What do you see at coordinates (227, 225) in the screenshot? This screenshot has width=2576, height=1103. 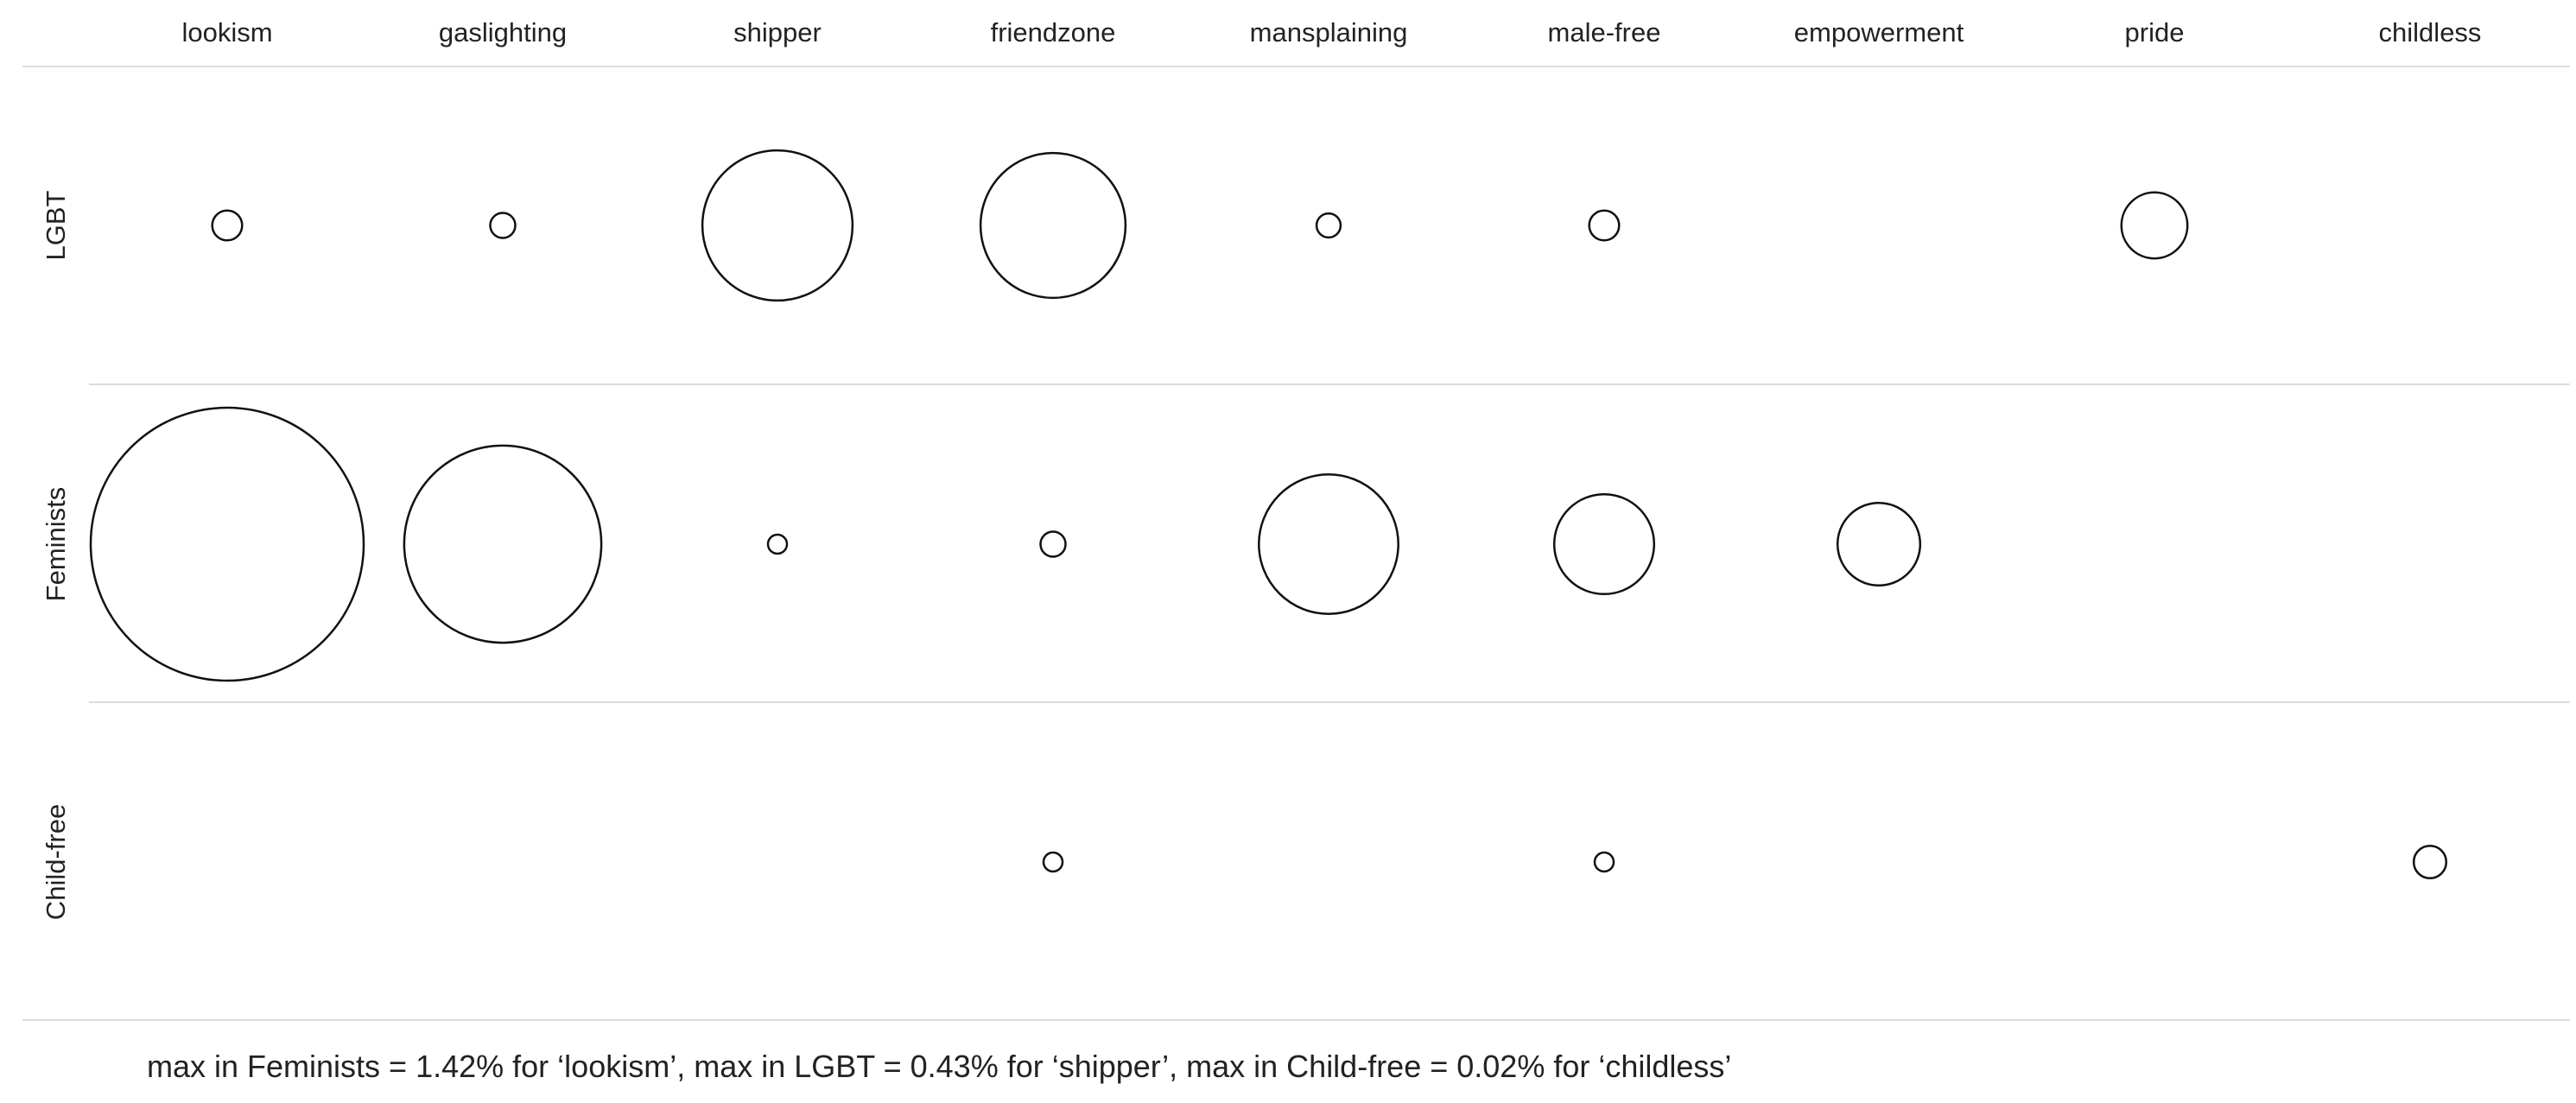 I see `bubble-lgbt-lookism` at bounding box center [227, 225].